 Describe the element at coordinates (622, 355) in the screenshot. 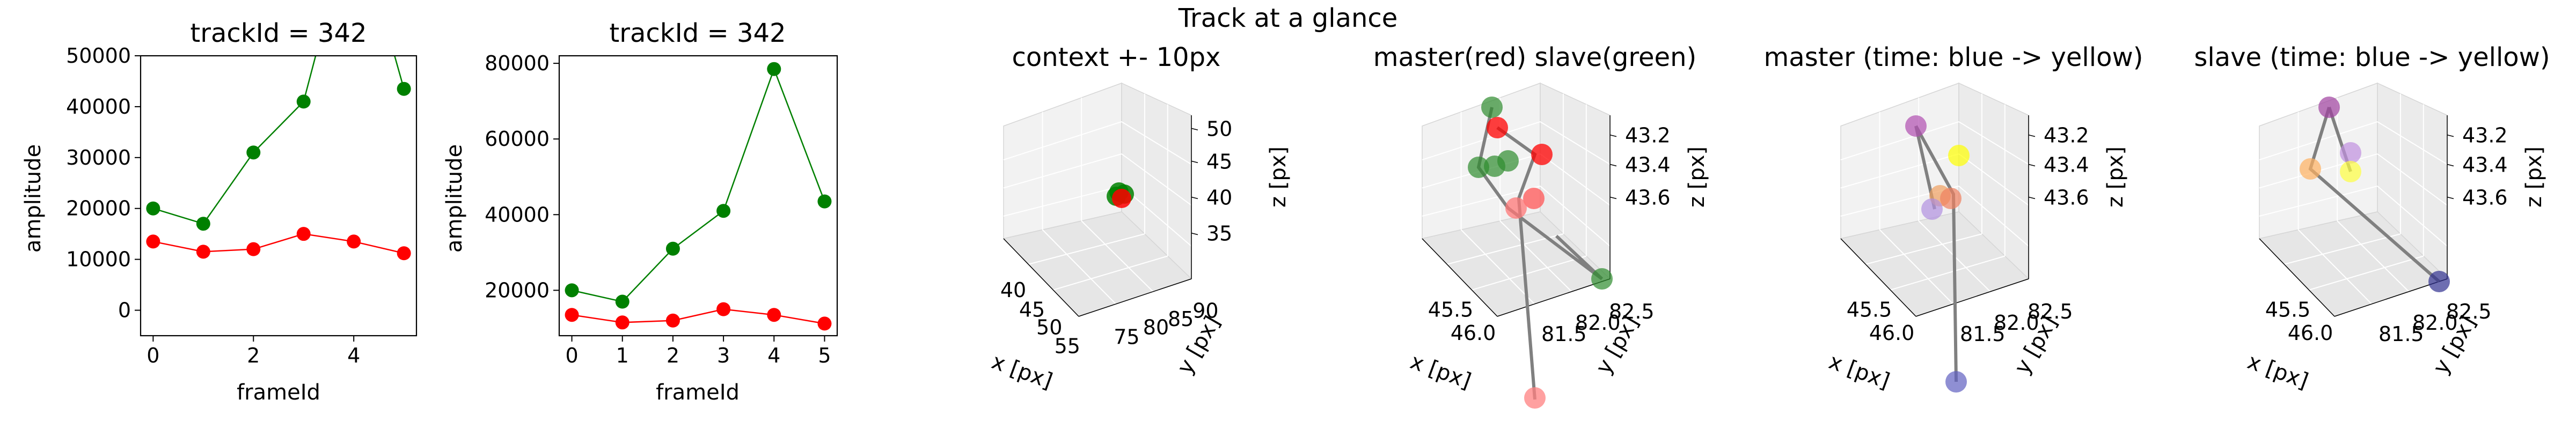

I see `x-tick-label: 1` at that location.